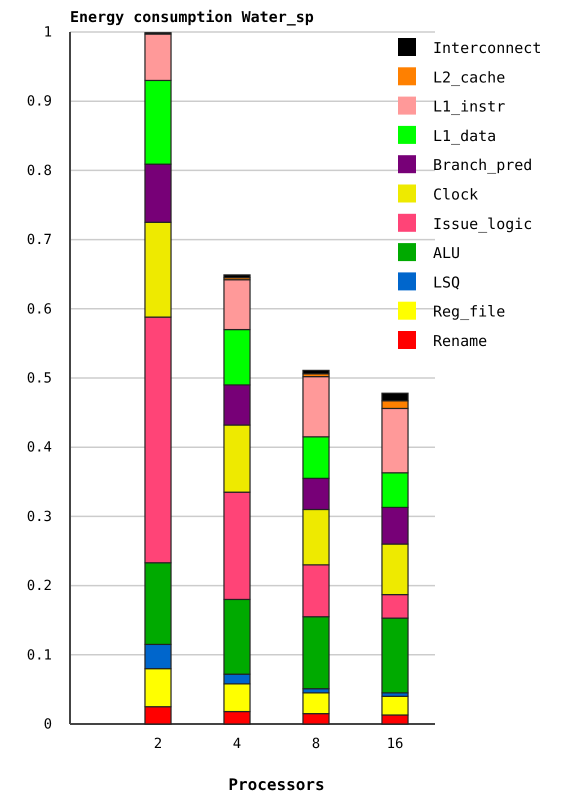 Image resolution: width=578 pixels, height=796 pixels. What do you see at coordinates (39, 240) in the screenshot?
I see `y-tick-label: 0.7` at bounding box center [39, 240].